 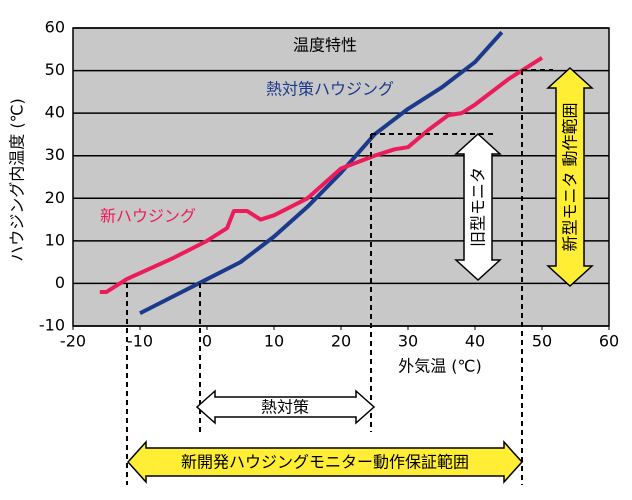 I want to click on y-tick-label: 60, so click(x=55, y=27).